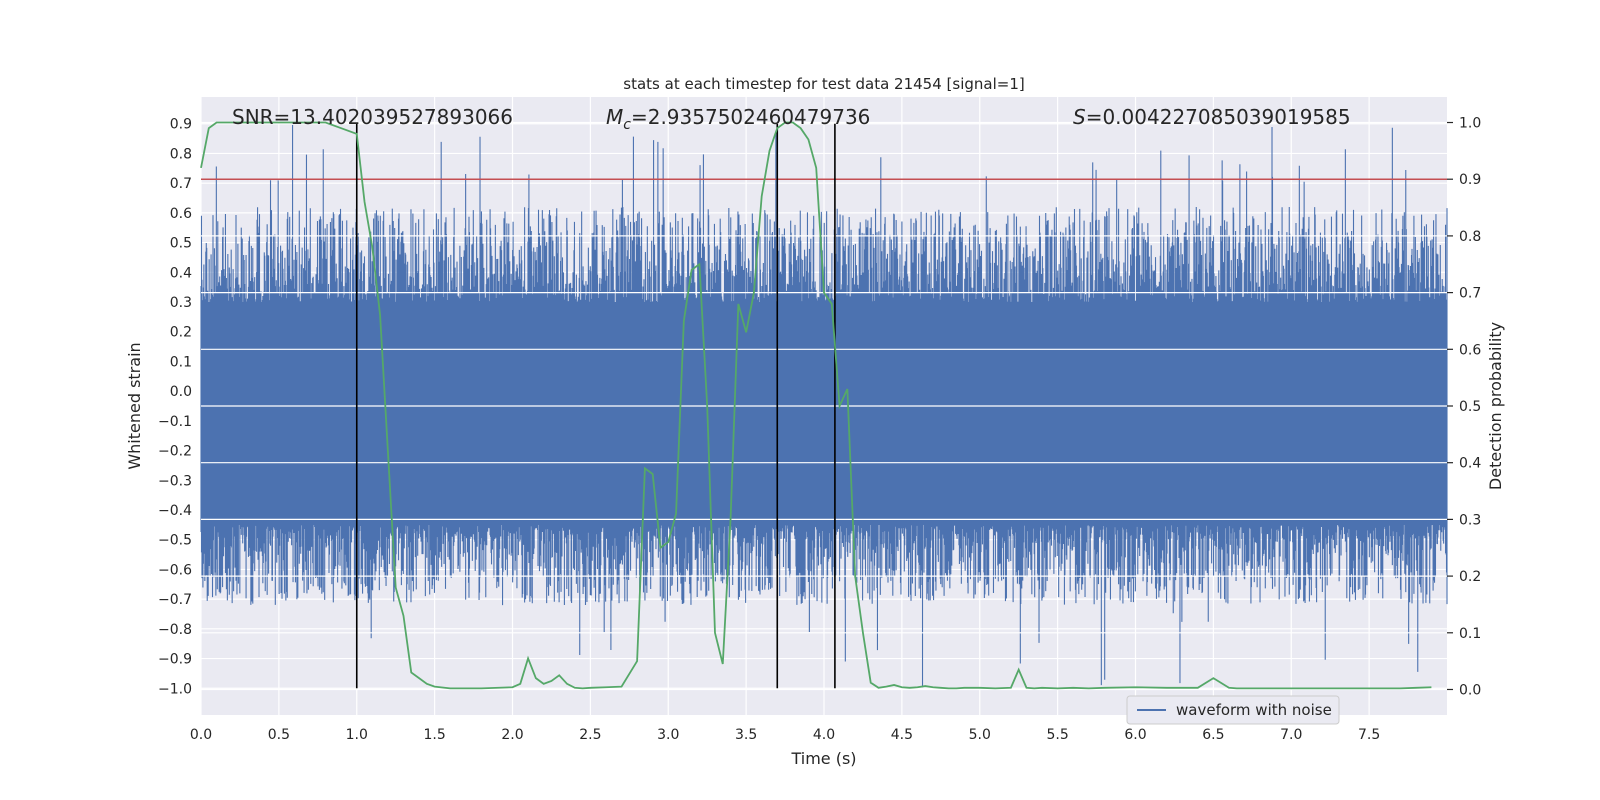 The width and height of the screenshot is (1600, 800). What do you see at coordinates (1470, 634) in the screenshot?
I see `y2-tick-label: 0.1` at bounding box center [1470, 634].